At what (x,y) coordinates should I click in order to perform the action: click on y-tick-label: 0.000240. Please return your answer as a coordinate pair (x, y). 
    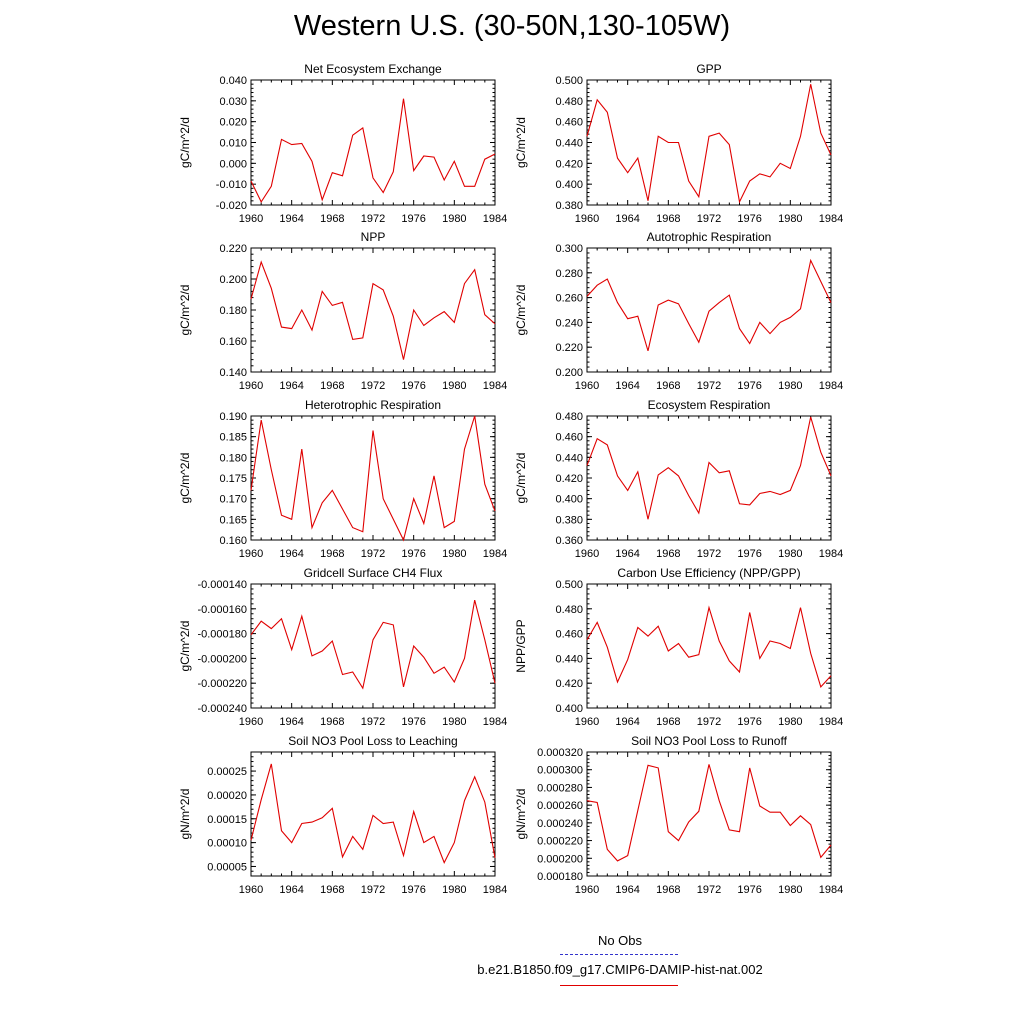
    Looking at the image, I should click on (560, 824).